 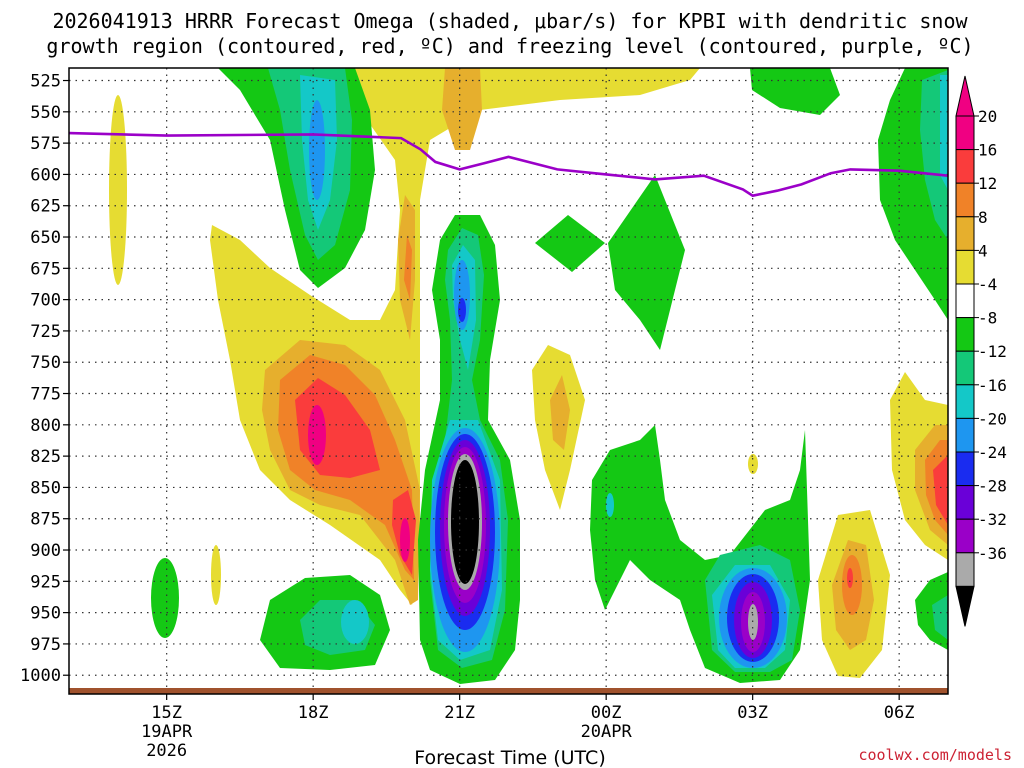 What do you see at coordinates (45, 238) in the screenshot?
I see `y-tick-label: 650` at bounding box center [45, 238].